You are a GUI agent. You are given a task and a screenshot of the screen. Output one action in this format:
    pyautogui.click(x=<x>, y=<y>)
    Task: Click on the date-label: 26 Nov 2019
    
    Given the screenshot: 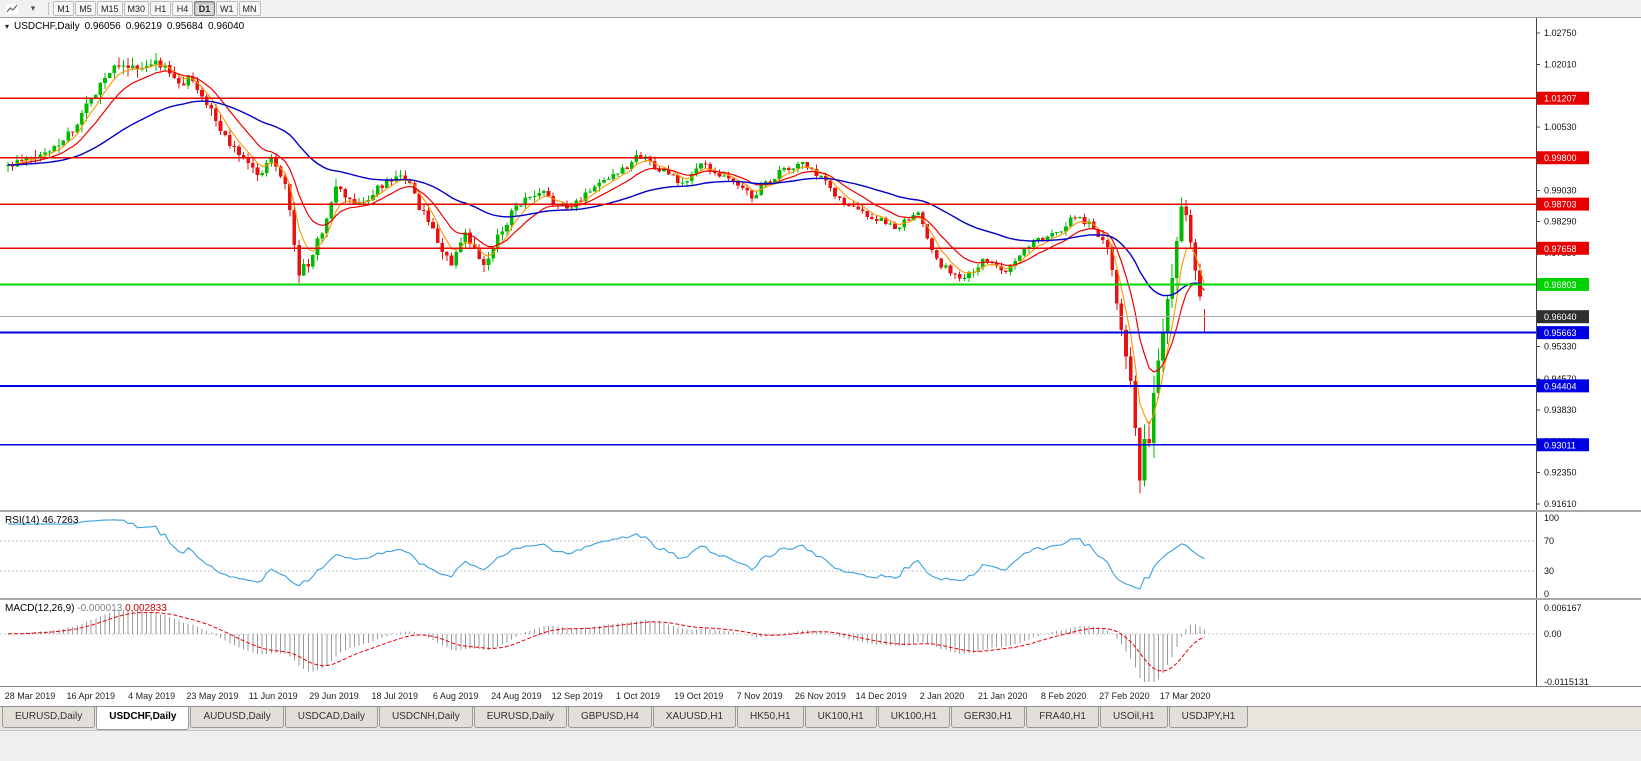 What is the action you would take?
    pyautogui.click(x=820, y=696)
    